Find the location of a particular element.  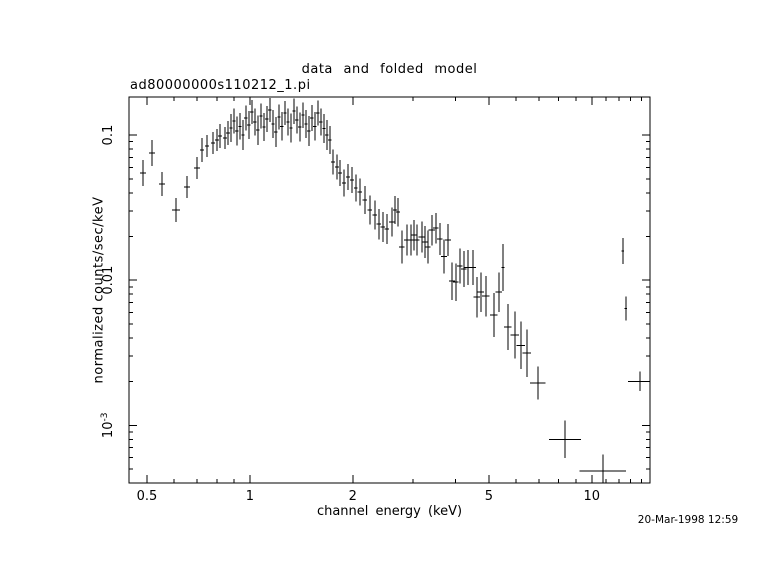

x-tick-label: 1 is located at coordinates (250, 496).